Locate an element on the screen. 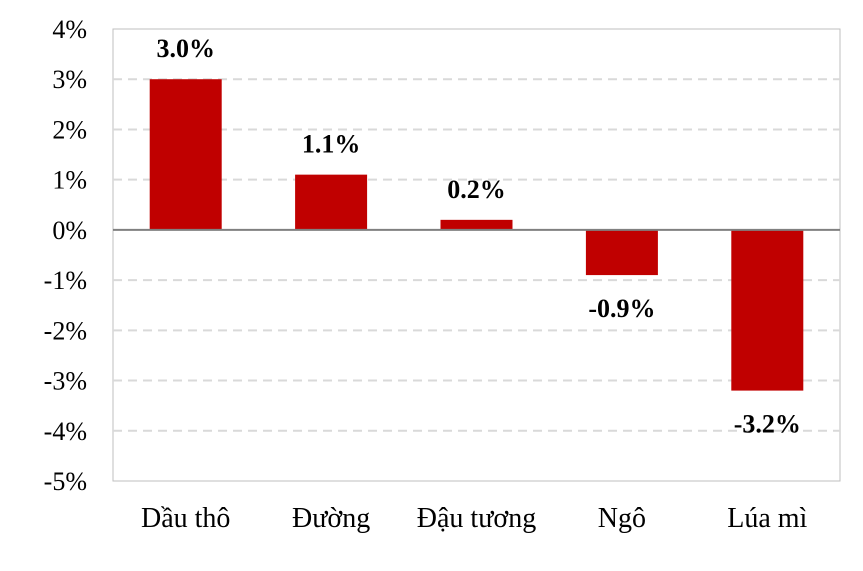  y-tick-label: 1% is located at coordinates (69, 180).